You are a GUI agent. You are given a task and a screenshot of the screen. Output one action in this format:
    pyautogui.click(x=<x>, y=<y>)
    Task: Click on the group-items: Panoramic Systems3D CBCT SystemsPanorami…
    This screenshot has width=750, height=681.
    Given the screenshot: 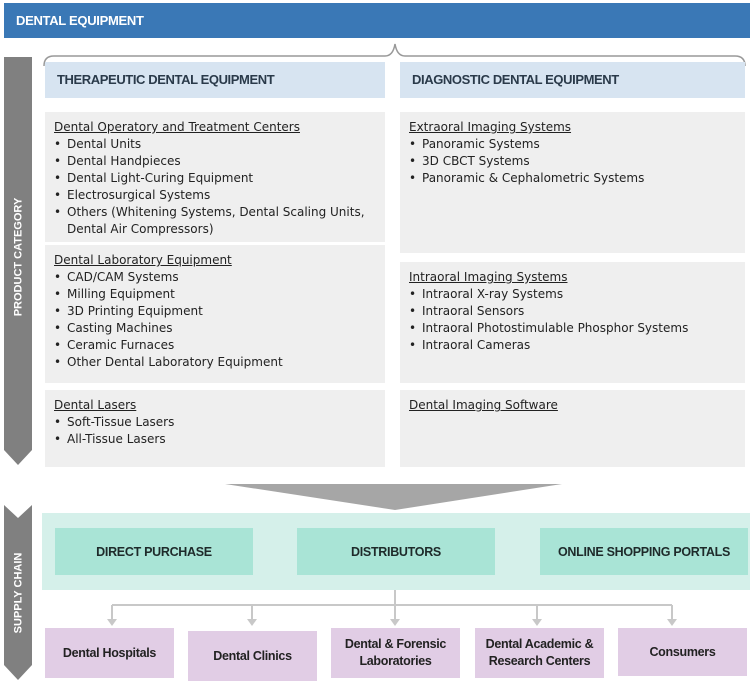 What is the action you would take?
    pyautogui.click(x=572, y=161)
    